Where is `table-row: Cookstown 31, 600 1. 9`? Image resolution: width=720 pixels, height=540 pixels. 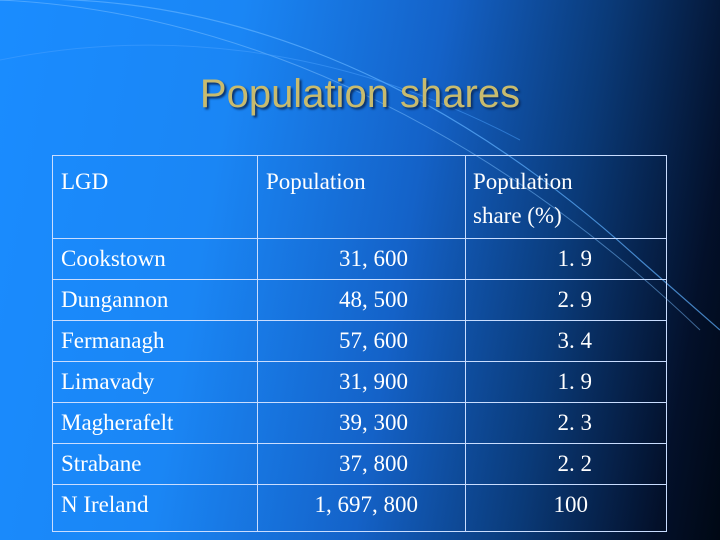 table-row: Cookstown 31, 600 1. 9 is located at coordinates (359, 259).